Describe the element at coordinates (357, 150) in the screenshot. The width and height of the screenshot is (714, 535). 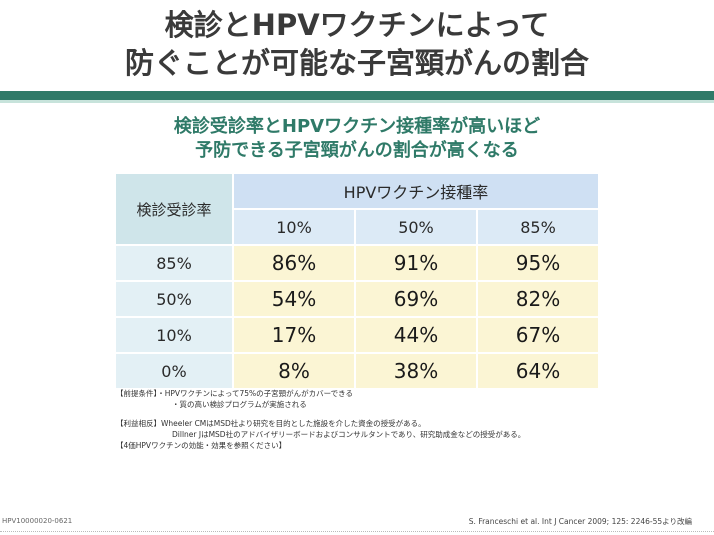
I see `slide-subtitle-line2: 予防できる子宮頸がんの割合が高くなる` at that location.